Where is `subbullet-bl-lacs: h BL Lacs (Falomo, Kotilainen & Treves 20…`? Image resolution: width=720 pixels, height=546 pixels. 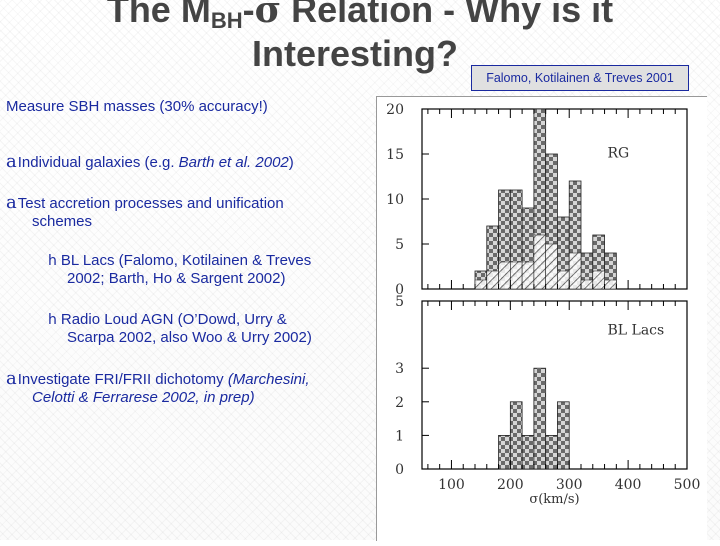
subbullet-bl-lacs: h BL Lacs (Falomo, Kotilainen & Treves 20… is located at coordinates (180, 269).